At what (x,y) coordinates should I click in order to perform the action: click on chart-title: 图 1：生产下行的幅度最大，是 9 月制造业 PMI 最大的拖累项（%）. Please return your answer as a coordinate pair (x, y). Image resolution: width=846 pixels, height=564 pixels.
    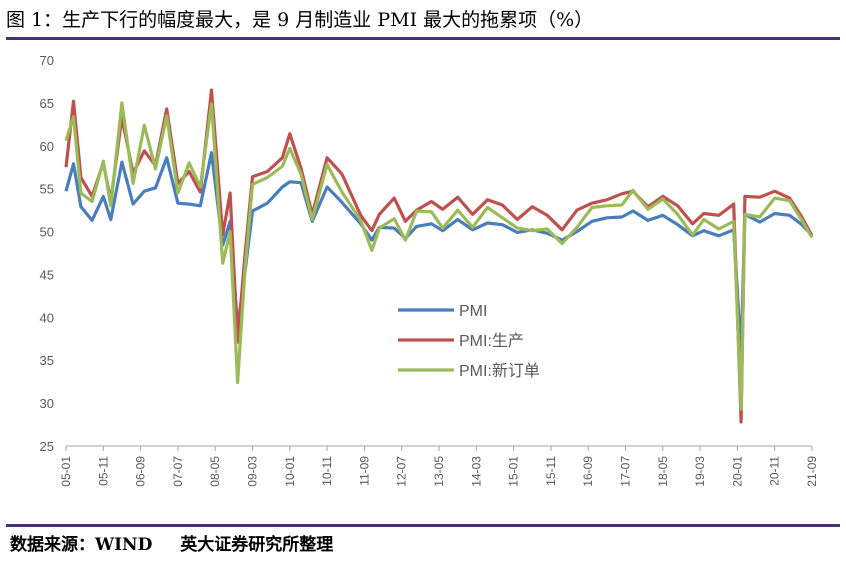
    Looking at the image, I should click on (300, 20).